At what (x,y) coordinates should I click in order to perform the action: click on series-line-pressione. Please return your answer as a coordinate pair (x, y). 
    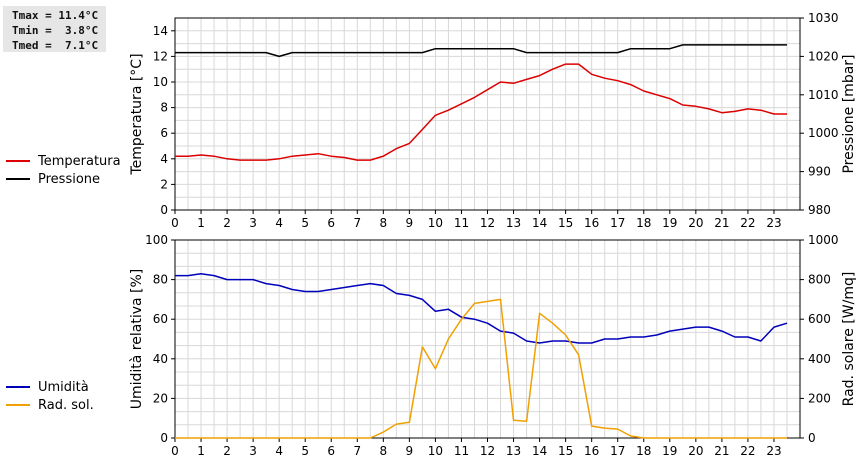
    Looking at the image, I should click on (481, 51).